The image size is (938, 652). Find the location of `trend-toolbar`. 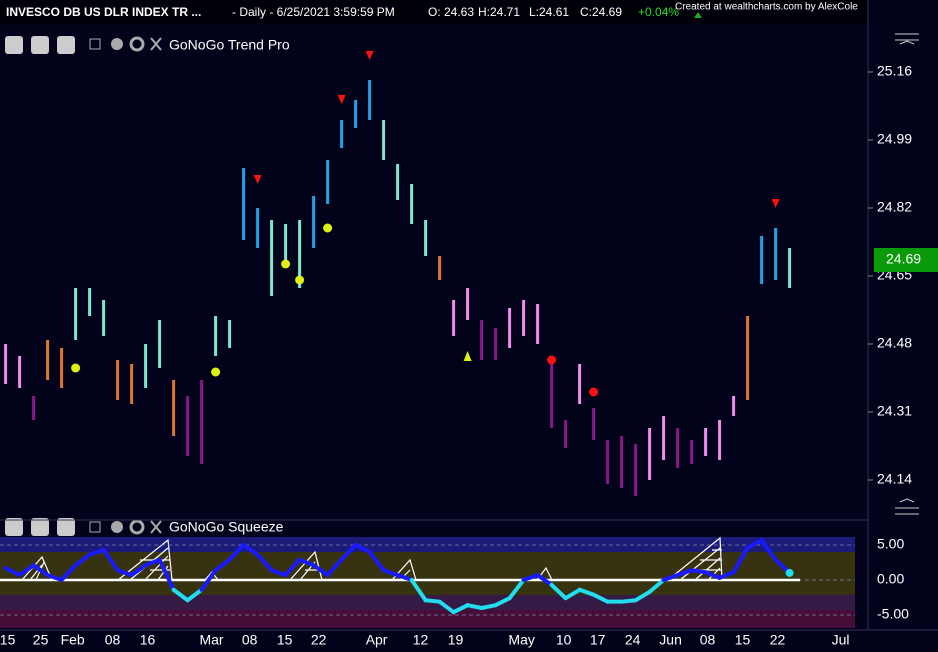

trend-toolbar is located at coordinates (83, 45).